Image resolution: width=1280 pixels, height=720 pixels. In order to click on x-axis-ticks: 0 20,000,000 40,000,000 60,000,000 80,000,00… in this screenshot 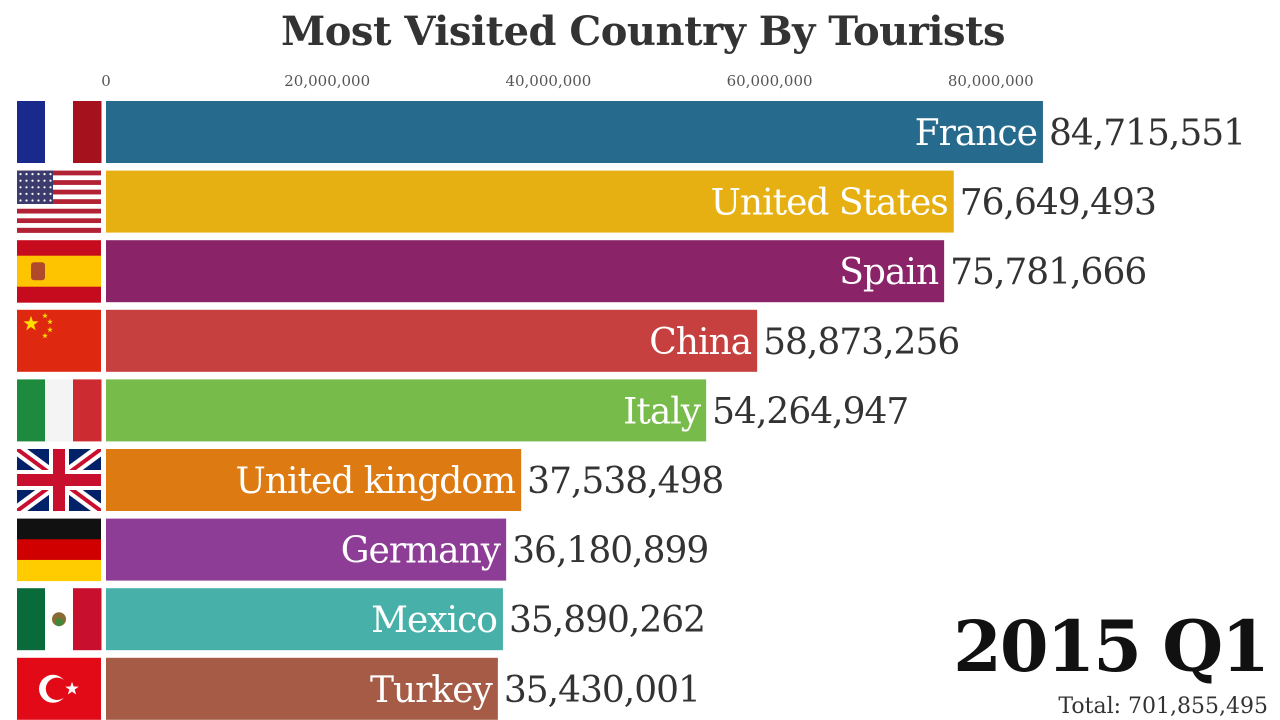, I will do `click(567, 81)`.